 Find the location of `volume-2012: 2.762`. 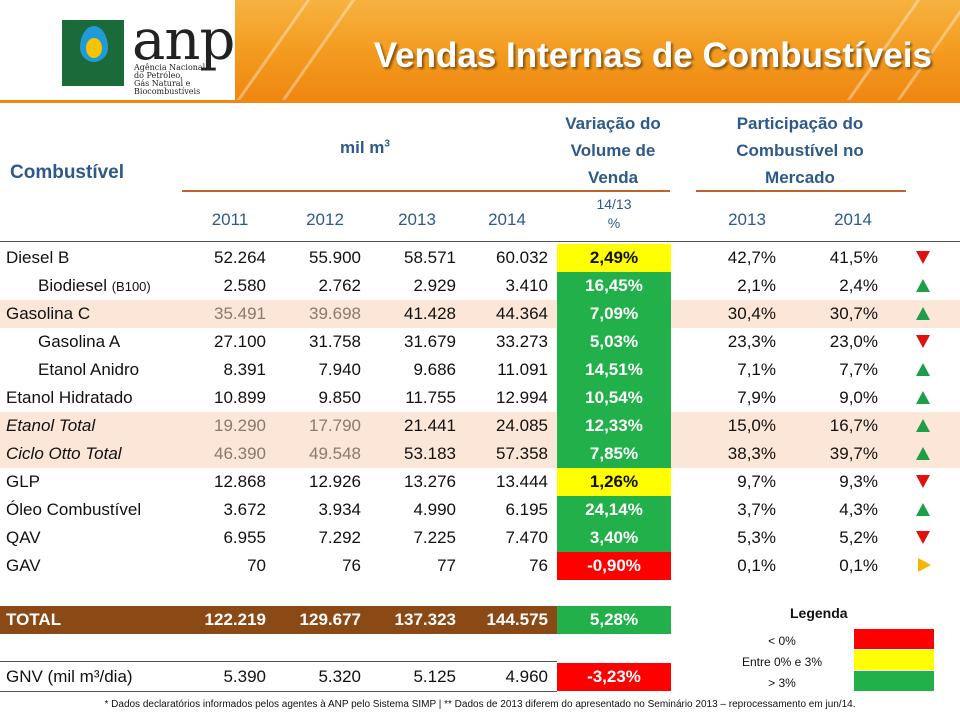

volume-2012: 2.762 is located at coordinates (339, 285).